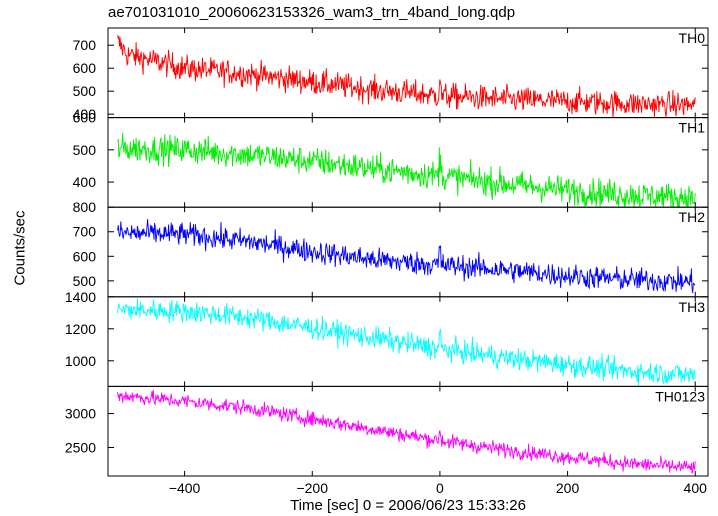 Image resolution: width=718 pixels, height=516 pixels. What do you see at coordinates (696, 488) in the screenshot?
I see `x-tick-label: 400` at bounding box center [696, 488].